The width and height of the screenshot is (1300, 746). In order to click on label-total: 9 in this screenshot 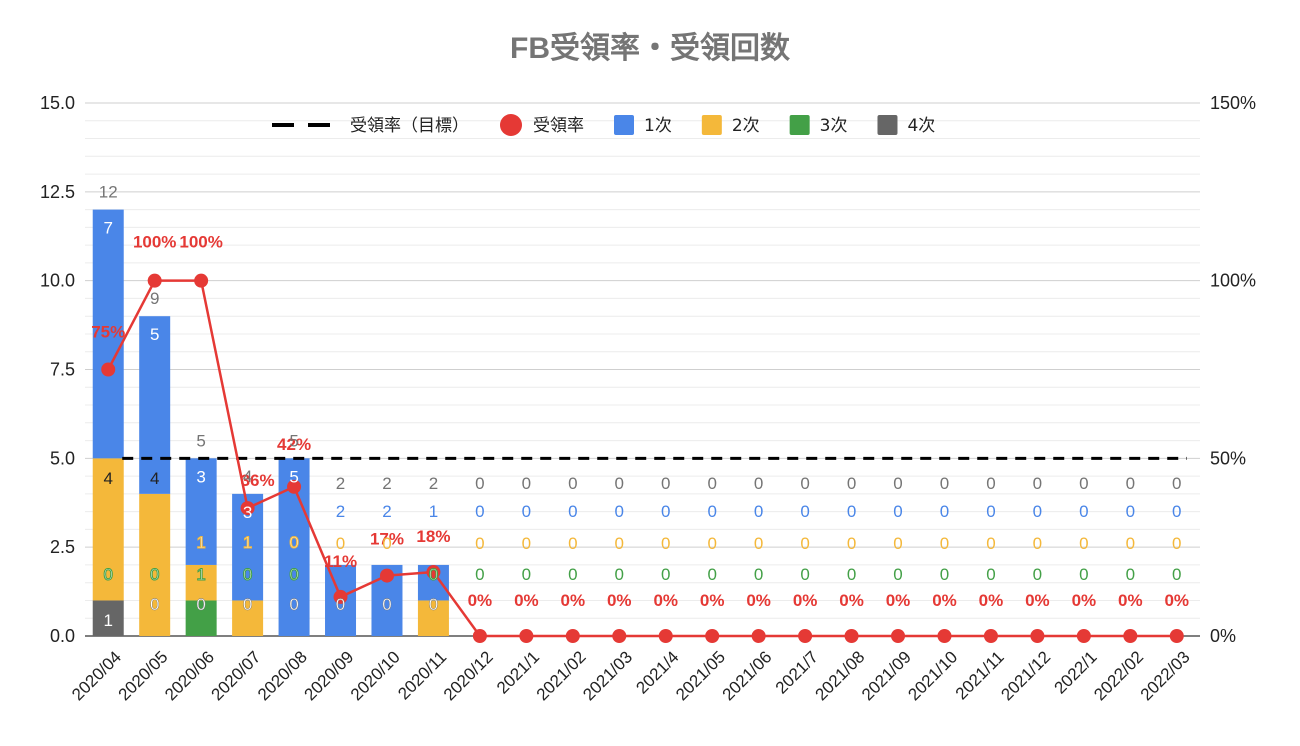, I will do `click(154, 298)`.